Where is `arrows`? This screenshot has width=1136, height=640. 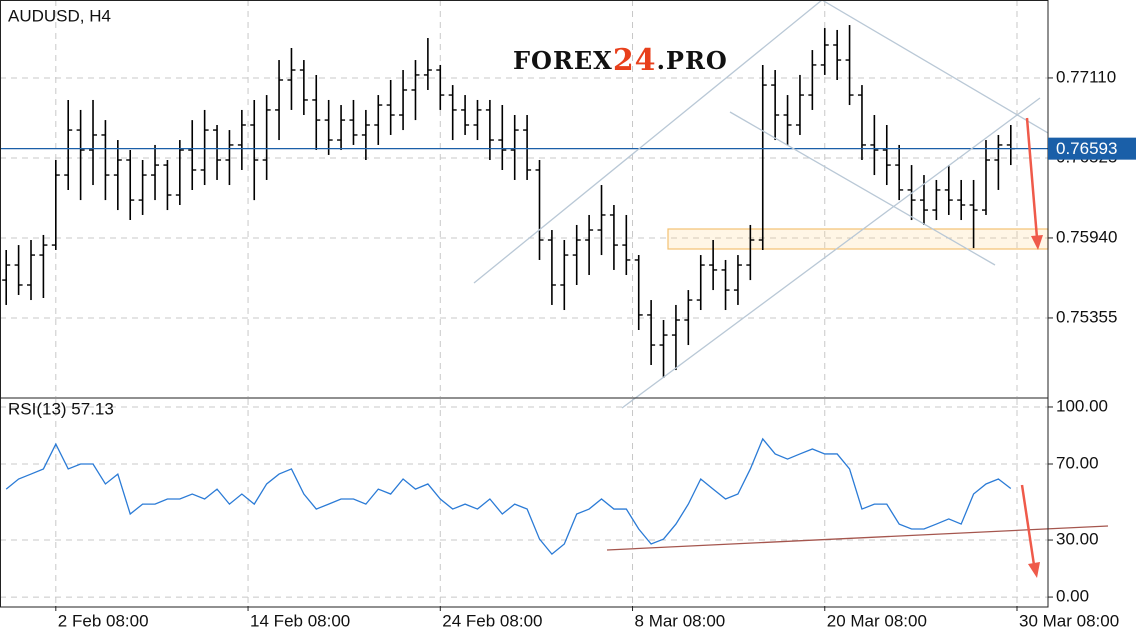
arrows is located at coordinates (1031, 347).